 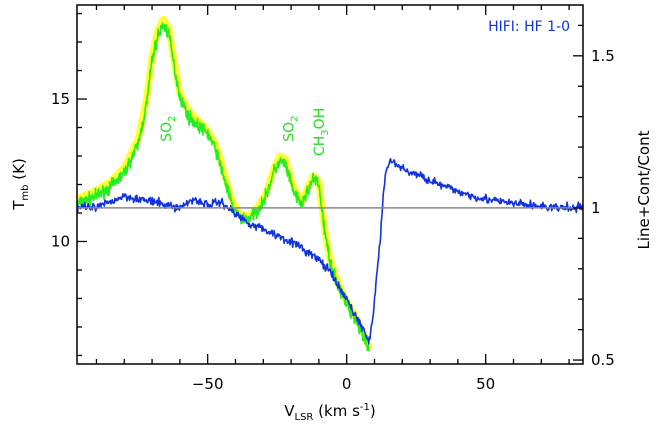 I want to click on x-tick-label: 0, so click(x=347, y=384).